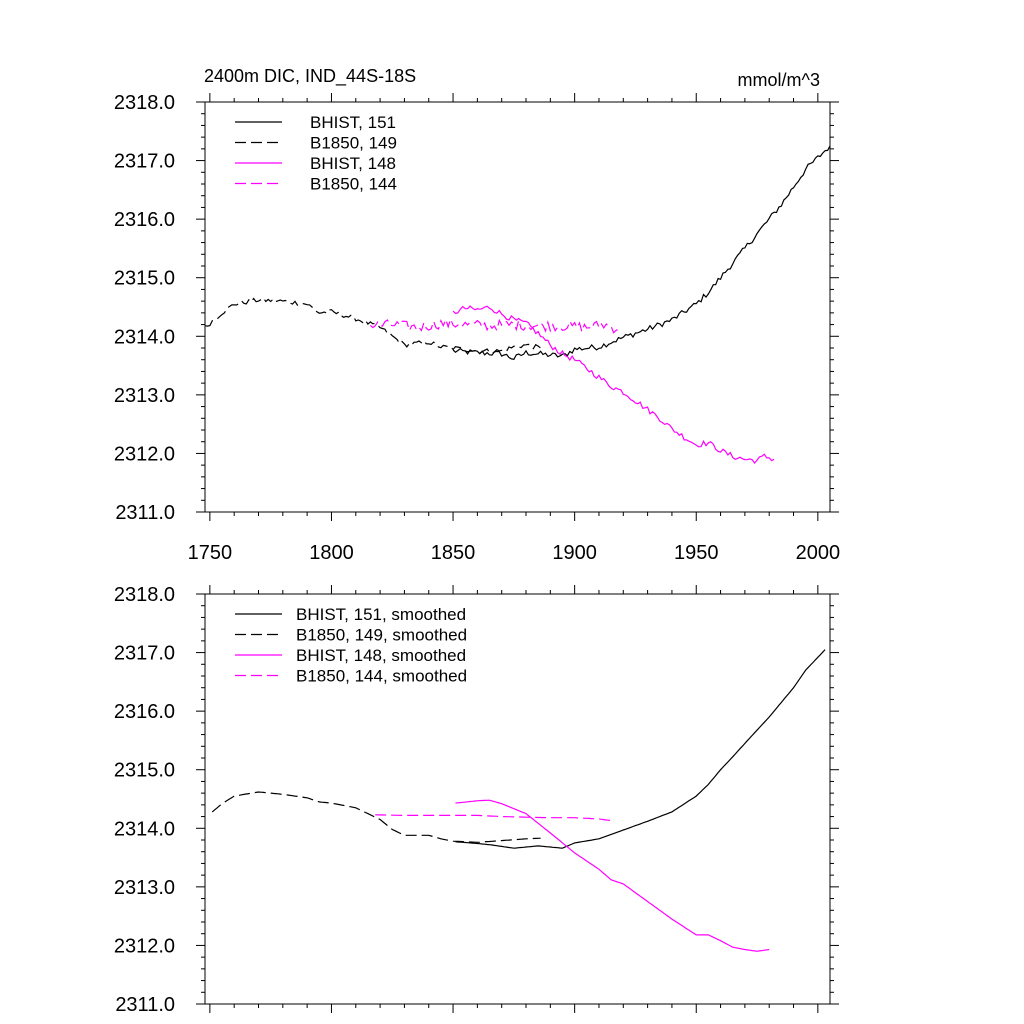  Describe the element at coordinates (818, 553) in the screenshot. I see `x-tick-label: 2000` at that location.